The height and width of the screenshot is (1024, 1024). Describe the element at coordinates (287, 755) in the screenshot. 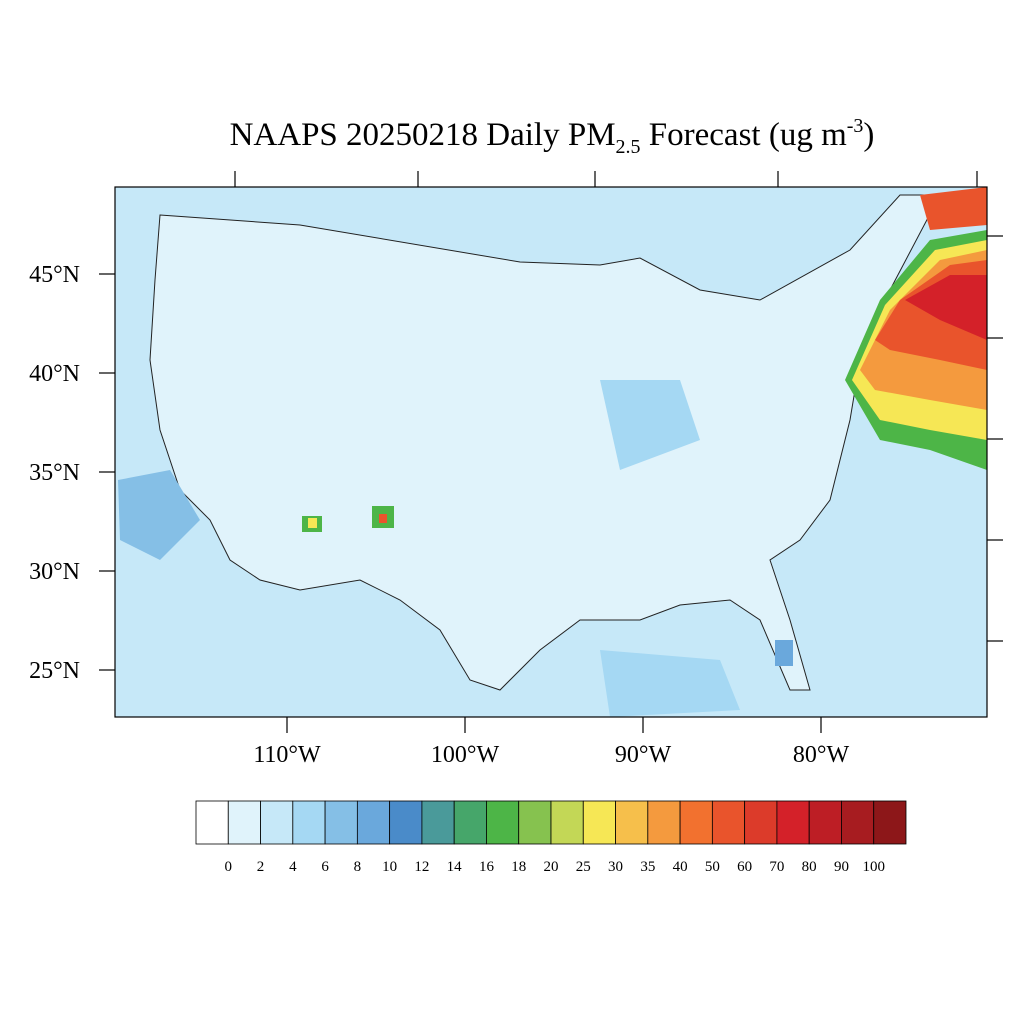

I see `lon-label: 110°W` at that location.